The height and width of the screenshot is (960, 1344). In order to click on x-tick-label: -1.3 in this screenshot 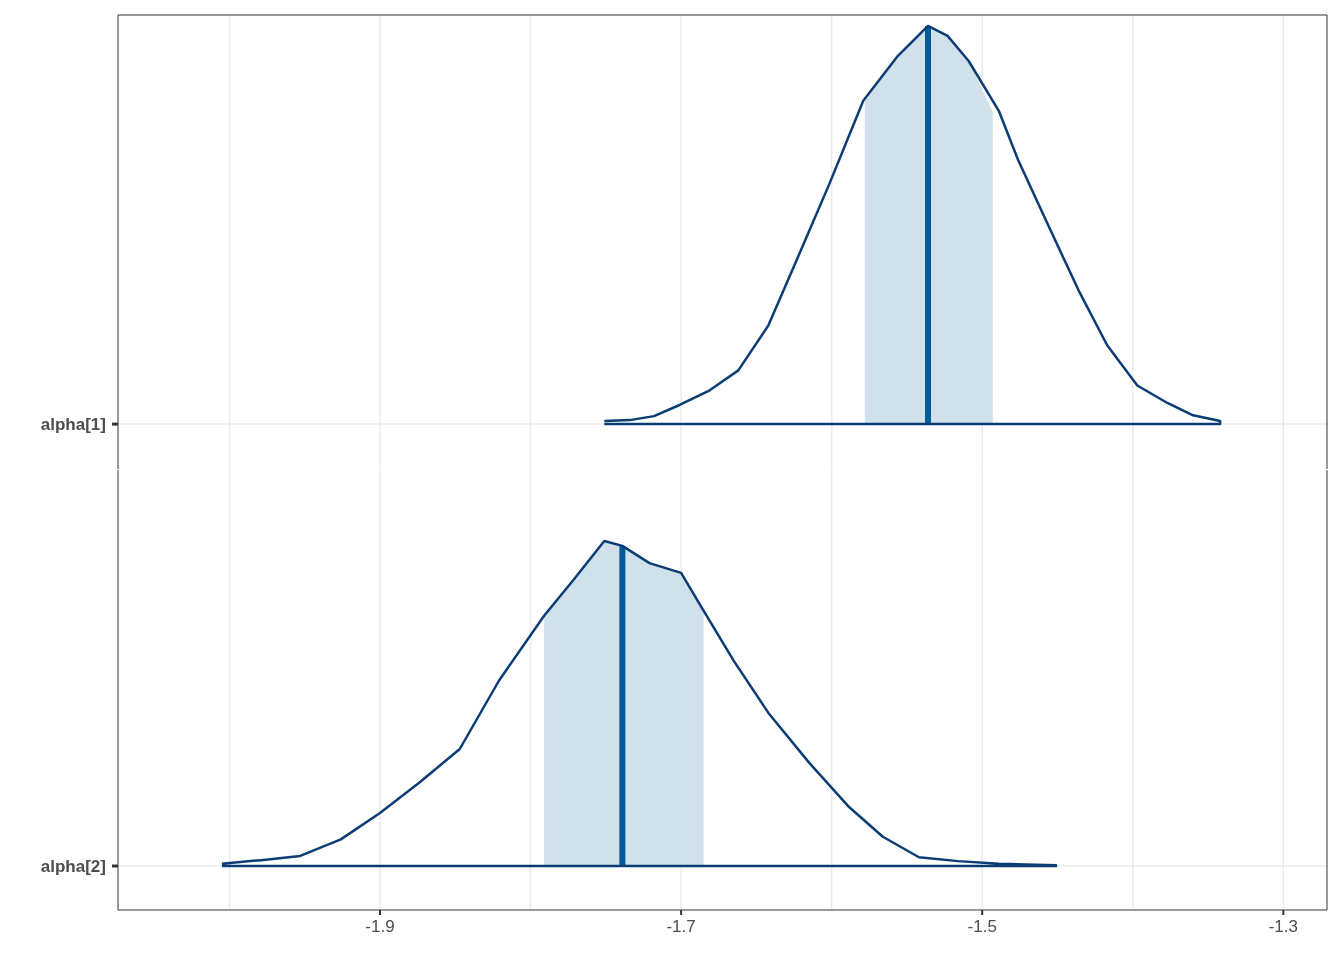, I will do `click(1283, 926)`.